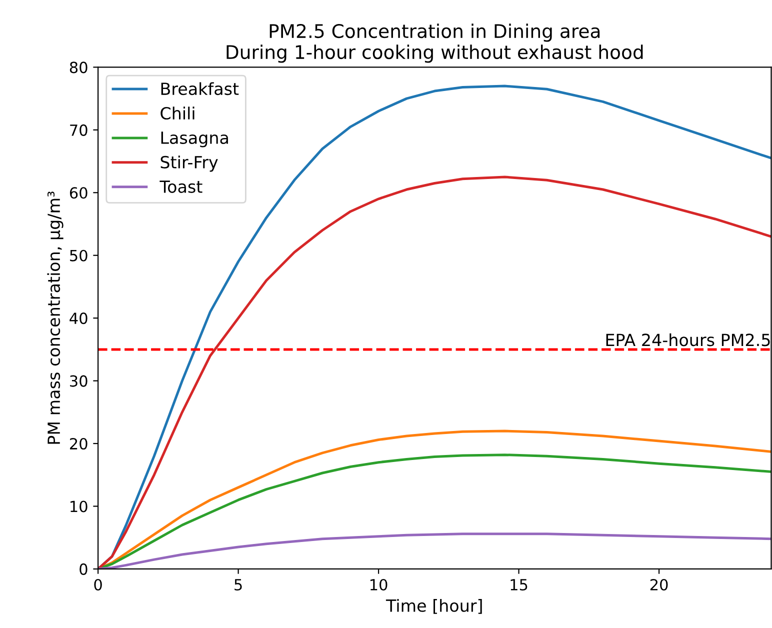 The width and height of the screenshot is (772, 628). Describe the element at coordinates (177, 113) in the screenshot. I see `legend-label: Chili` at that location.